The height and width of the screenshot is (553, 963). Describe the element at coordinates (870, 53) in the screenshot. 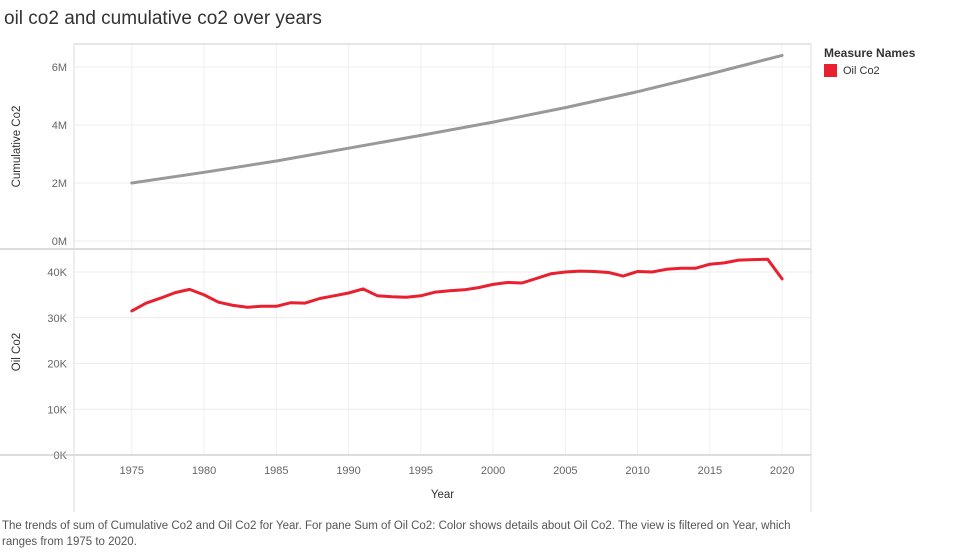

I see `legend-title: Measure Names` at that location.